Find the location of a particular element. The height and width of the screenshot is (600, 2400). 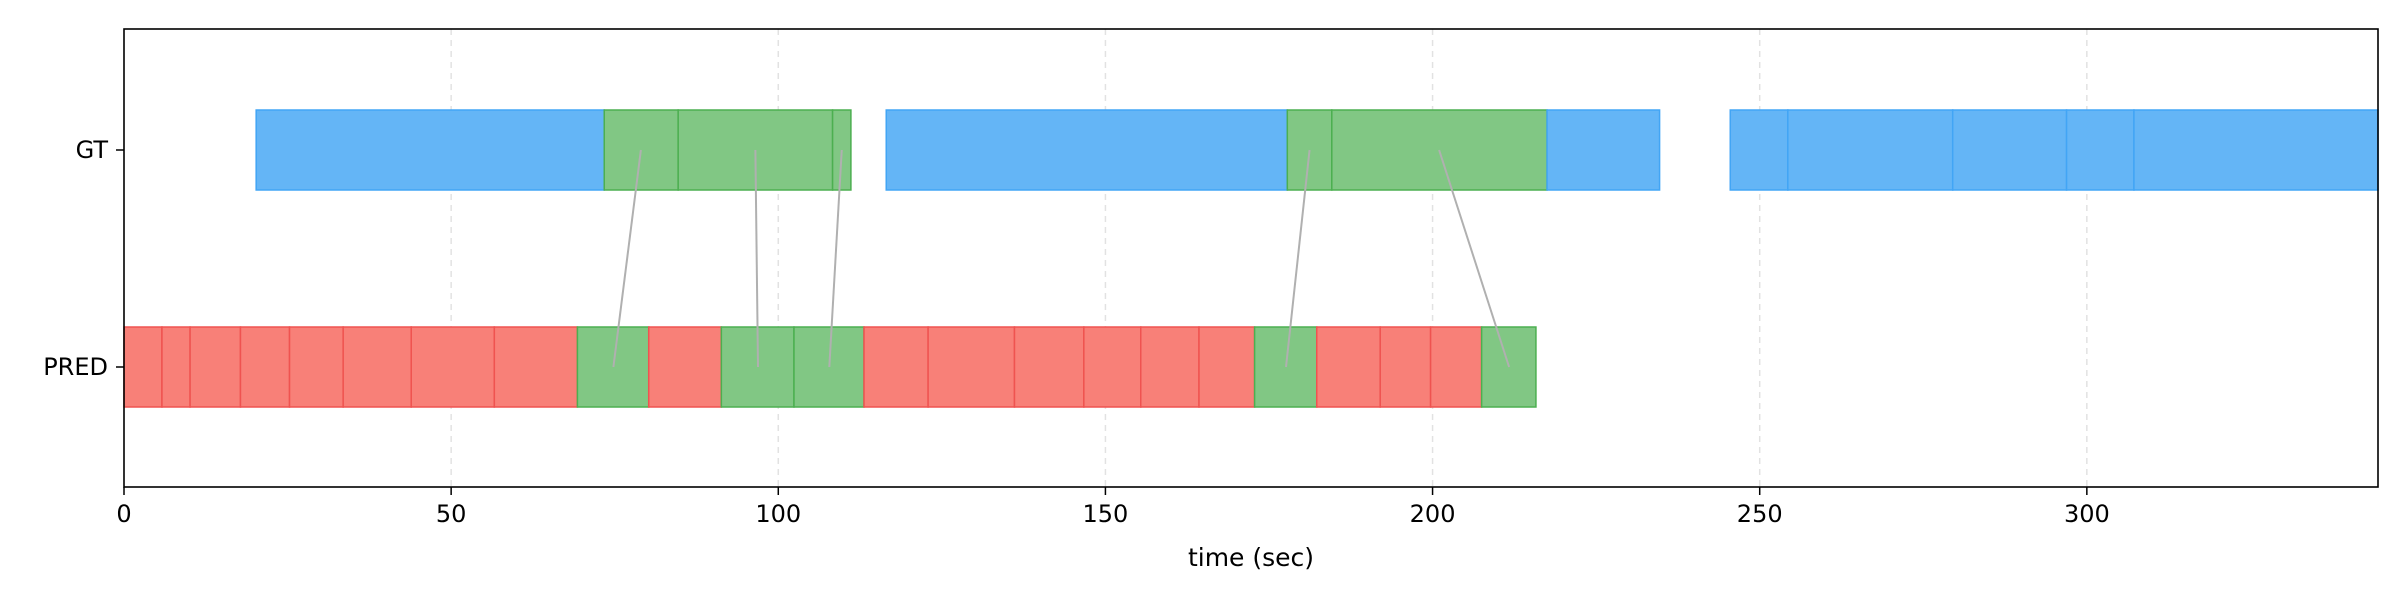

match-links is located at coordinates (1061, 258).